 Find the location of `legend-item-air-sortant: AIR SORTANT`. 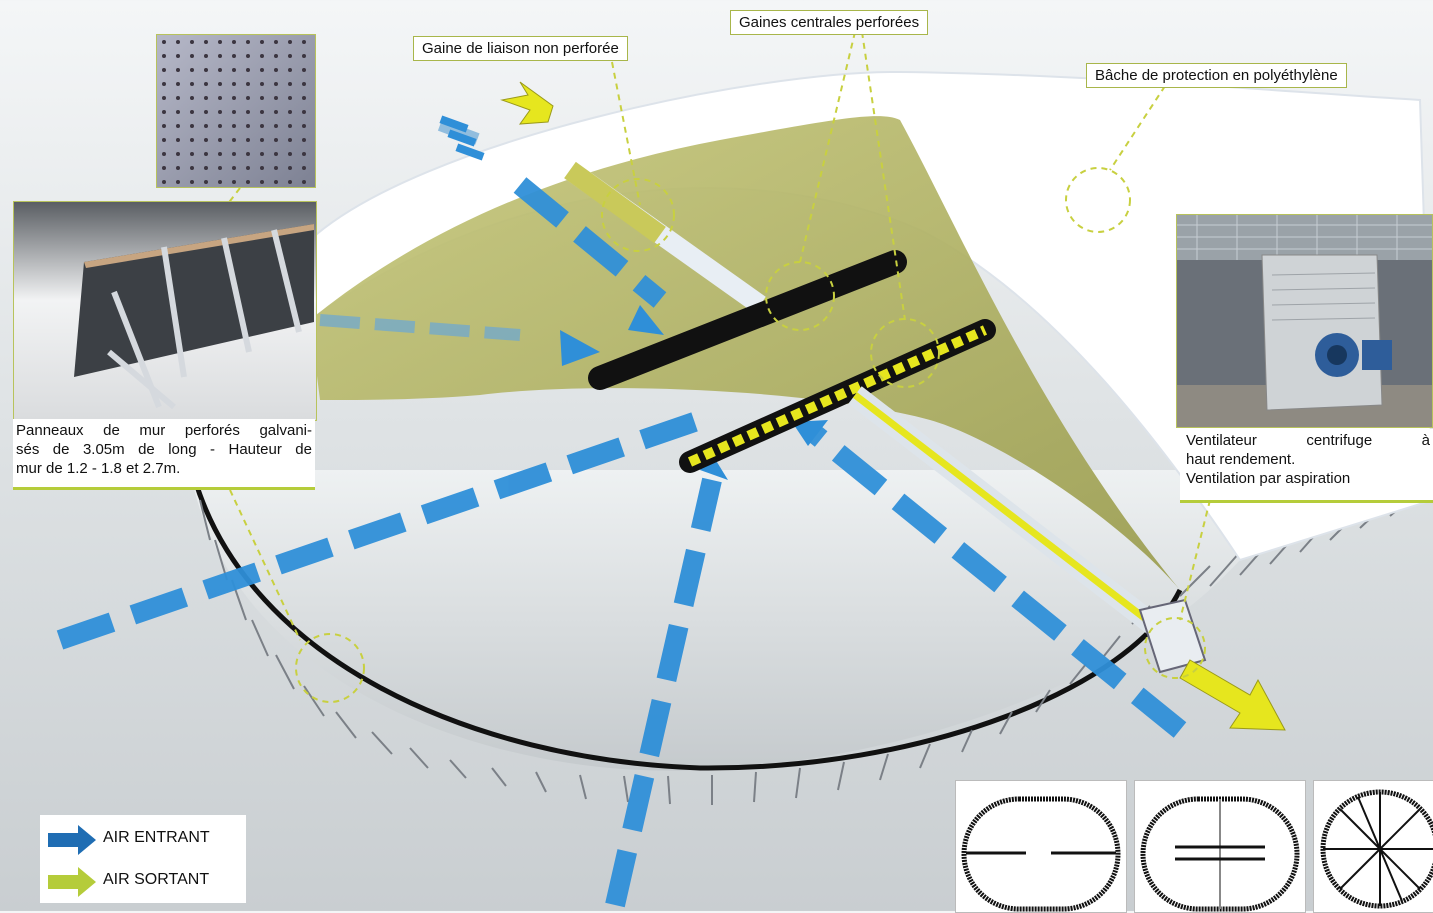

legend-item-air-sortant: AIR SORTANT is located at coordinates (143, 881).